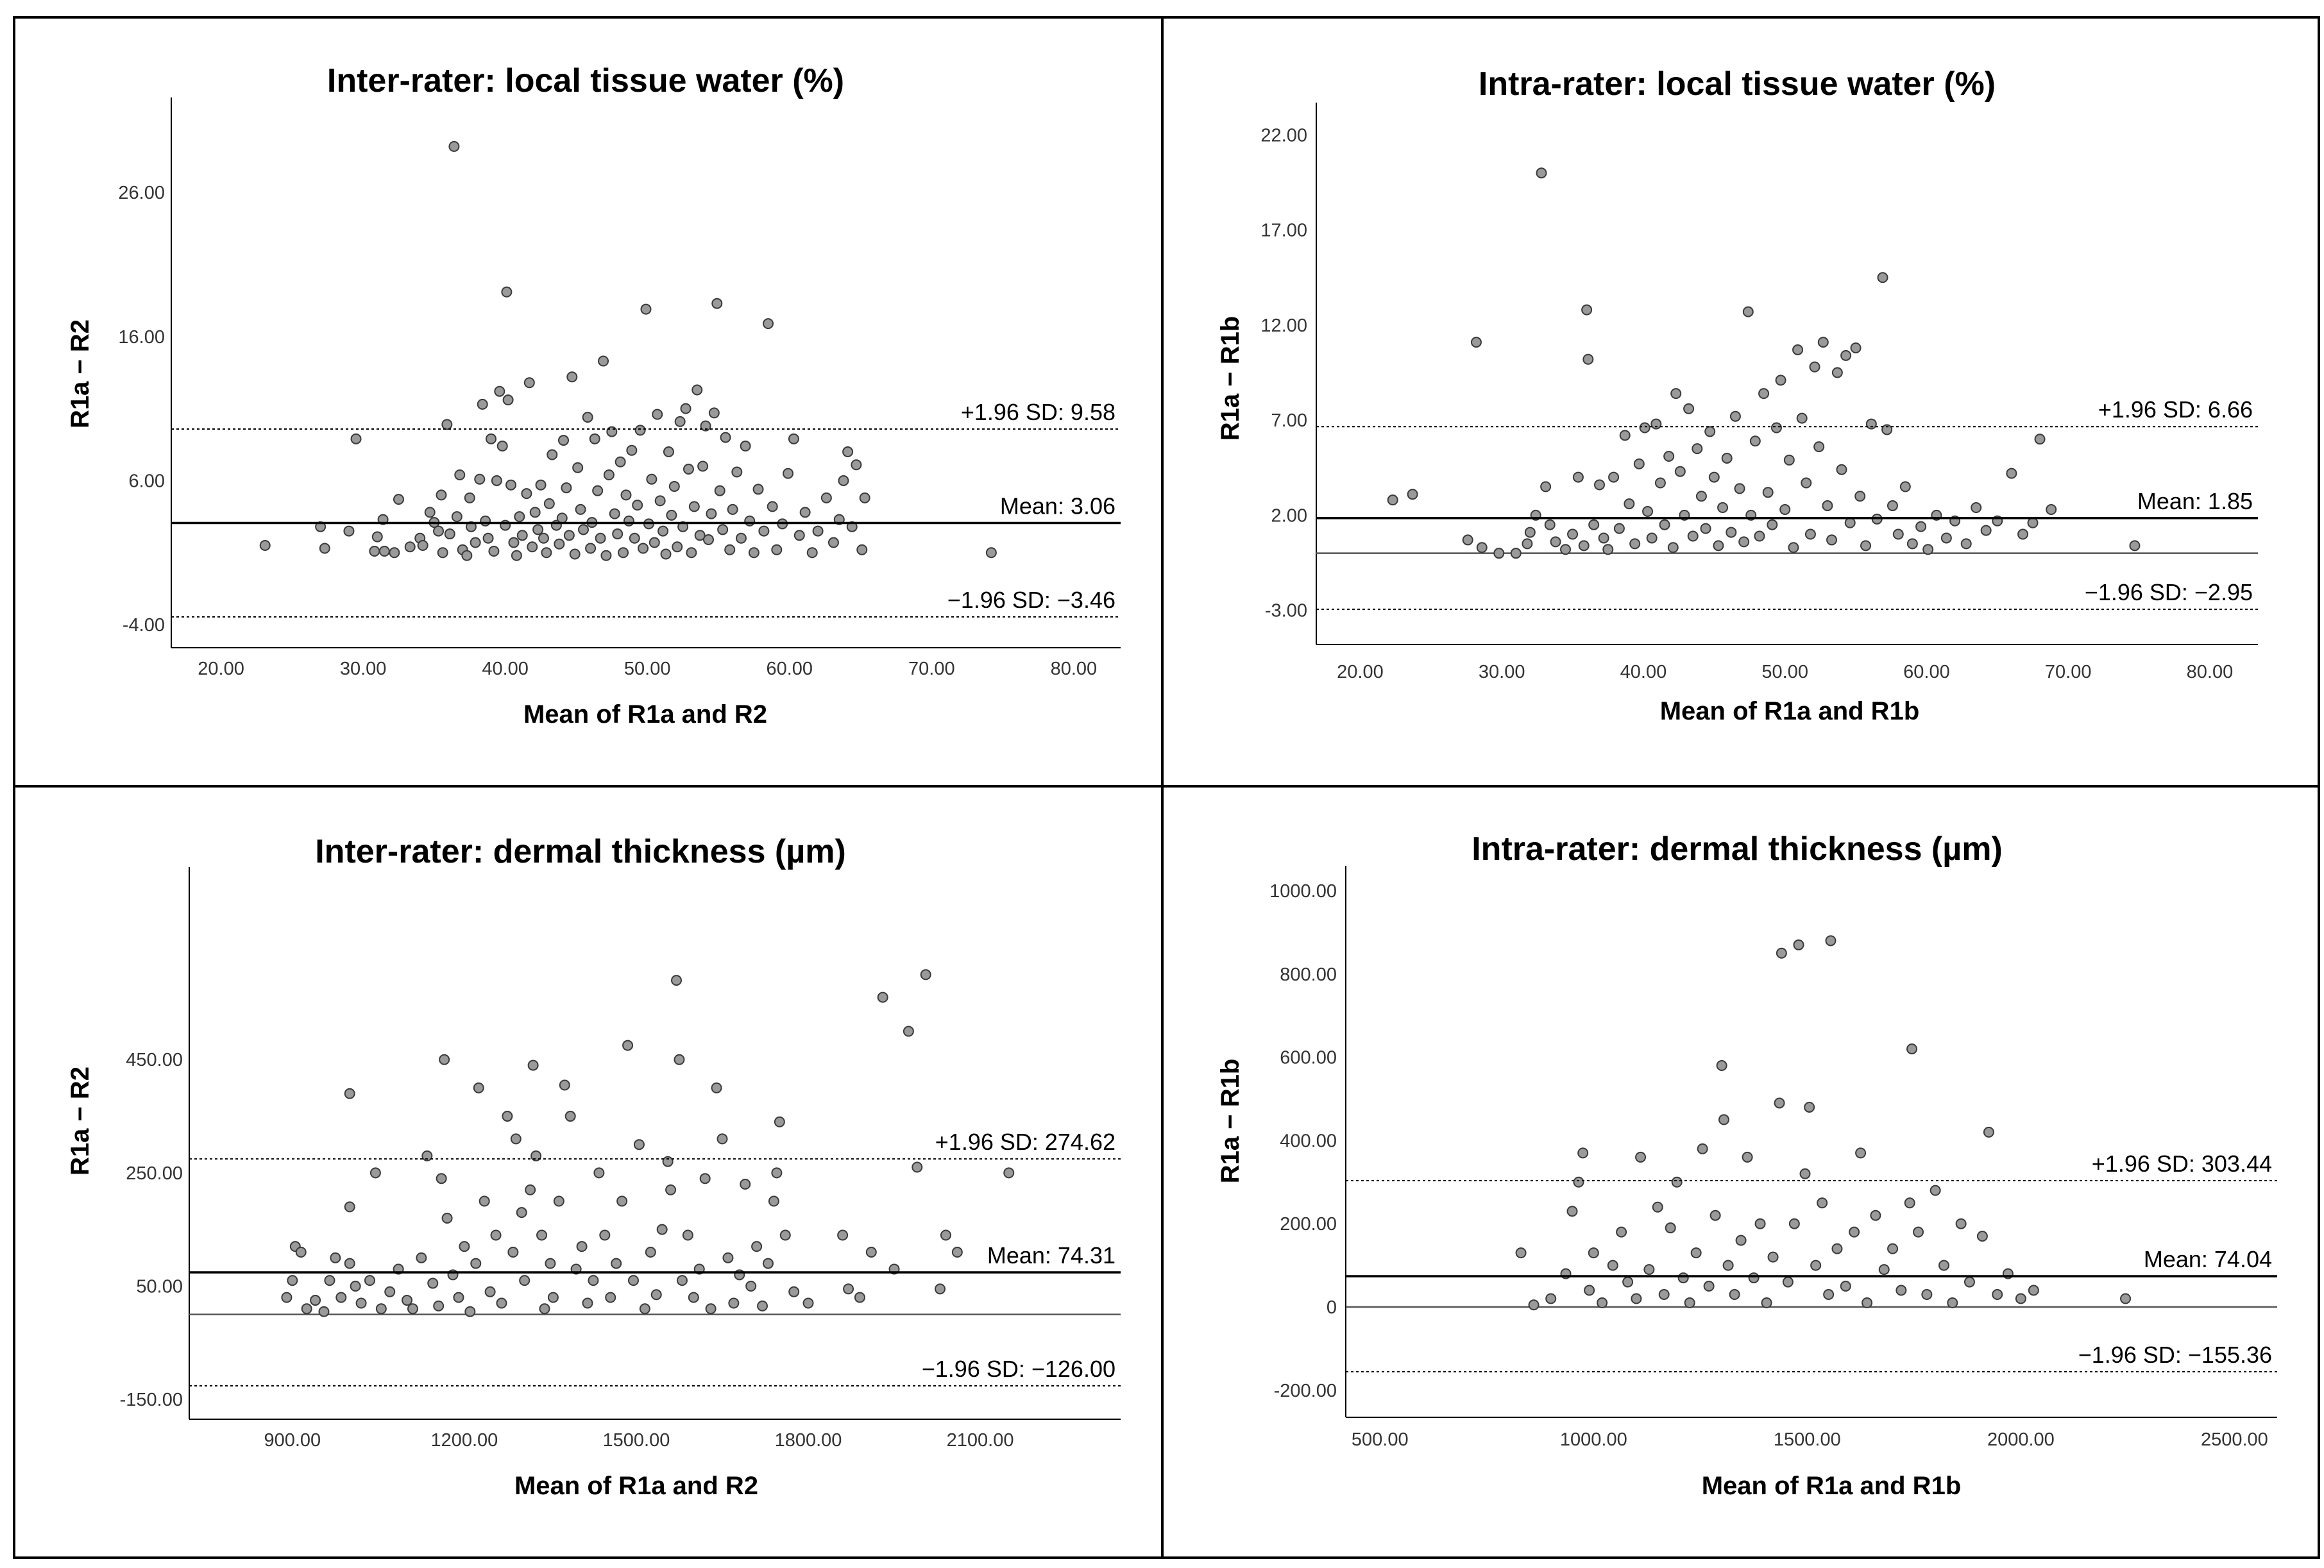  I want to click on mean-label: Mean: 1.85, so click(2195, 501).